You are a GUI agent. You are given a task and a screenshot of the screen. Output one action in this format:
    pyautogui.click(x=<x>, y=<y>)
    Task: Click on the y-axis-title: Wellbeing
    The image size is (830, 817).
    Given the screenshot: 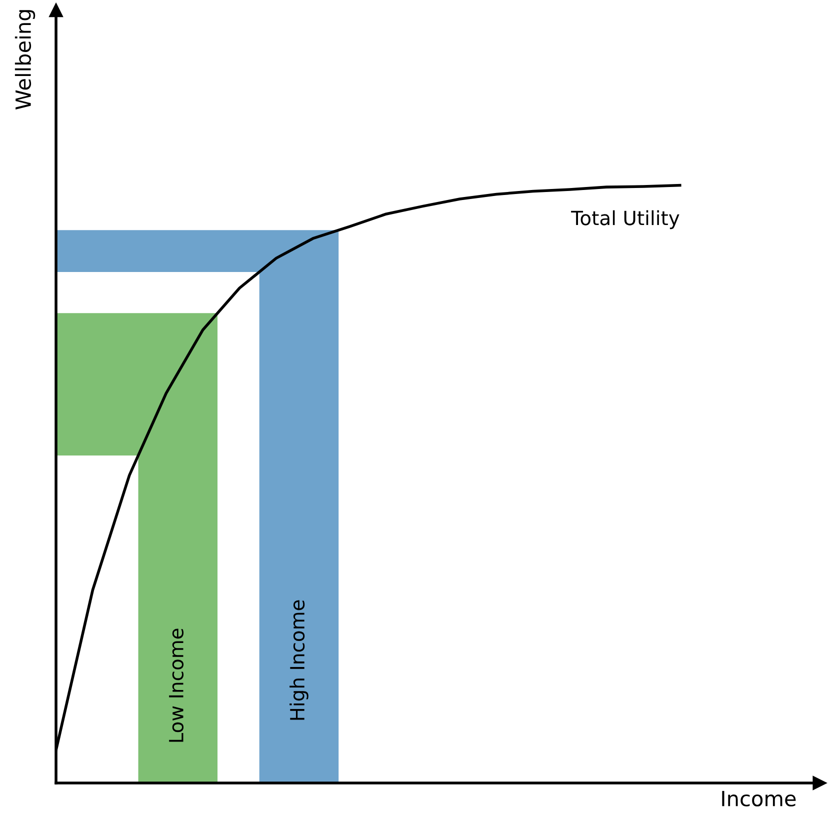 What is the action you would take?
    pyautogui.click(x=25, y=60)
    